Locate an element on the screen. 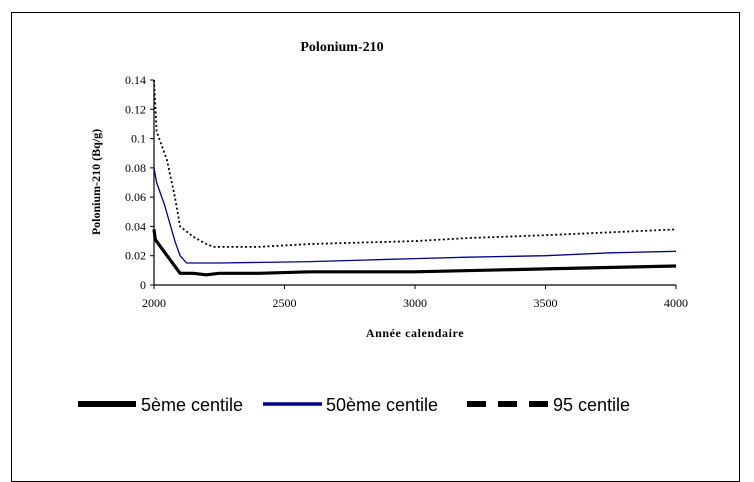  chart-title: Polonium-210 is located at coordinates (341, 47).